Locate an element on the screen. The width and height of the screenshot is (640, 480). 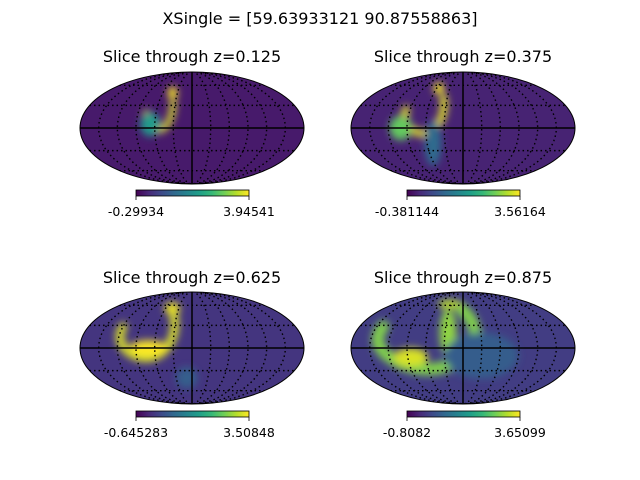
colorbar-min-label: -0.645283 is located at coordinates (136, 432).